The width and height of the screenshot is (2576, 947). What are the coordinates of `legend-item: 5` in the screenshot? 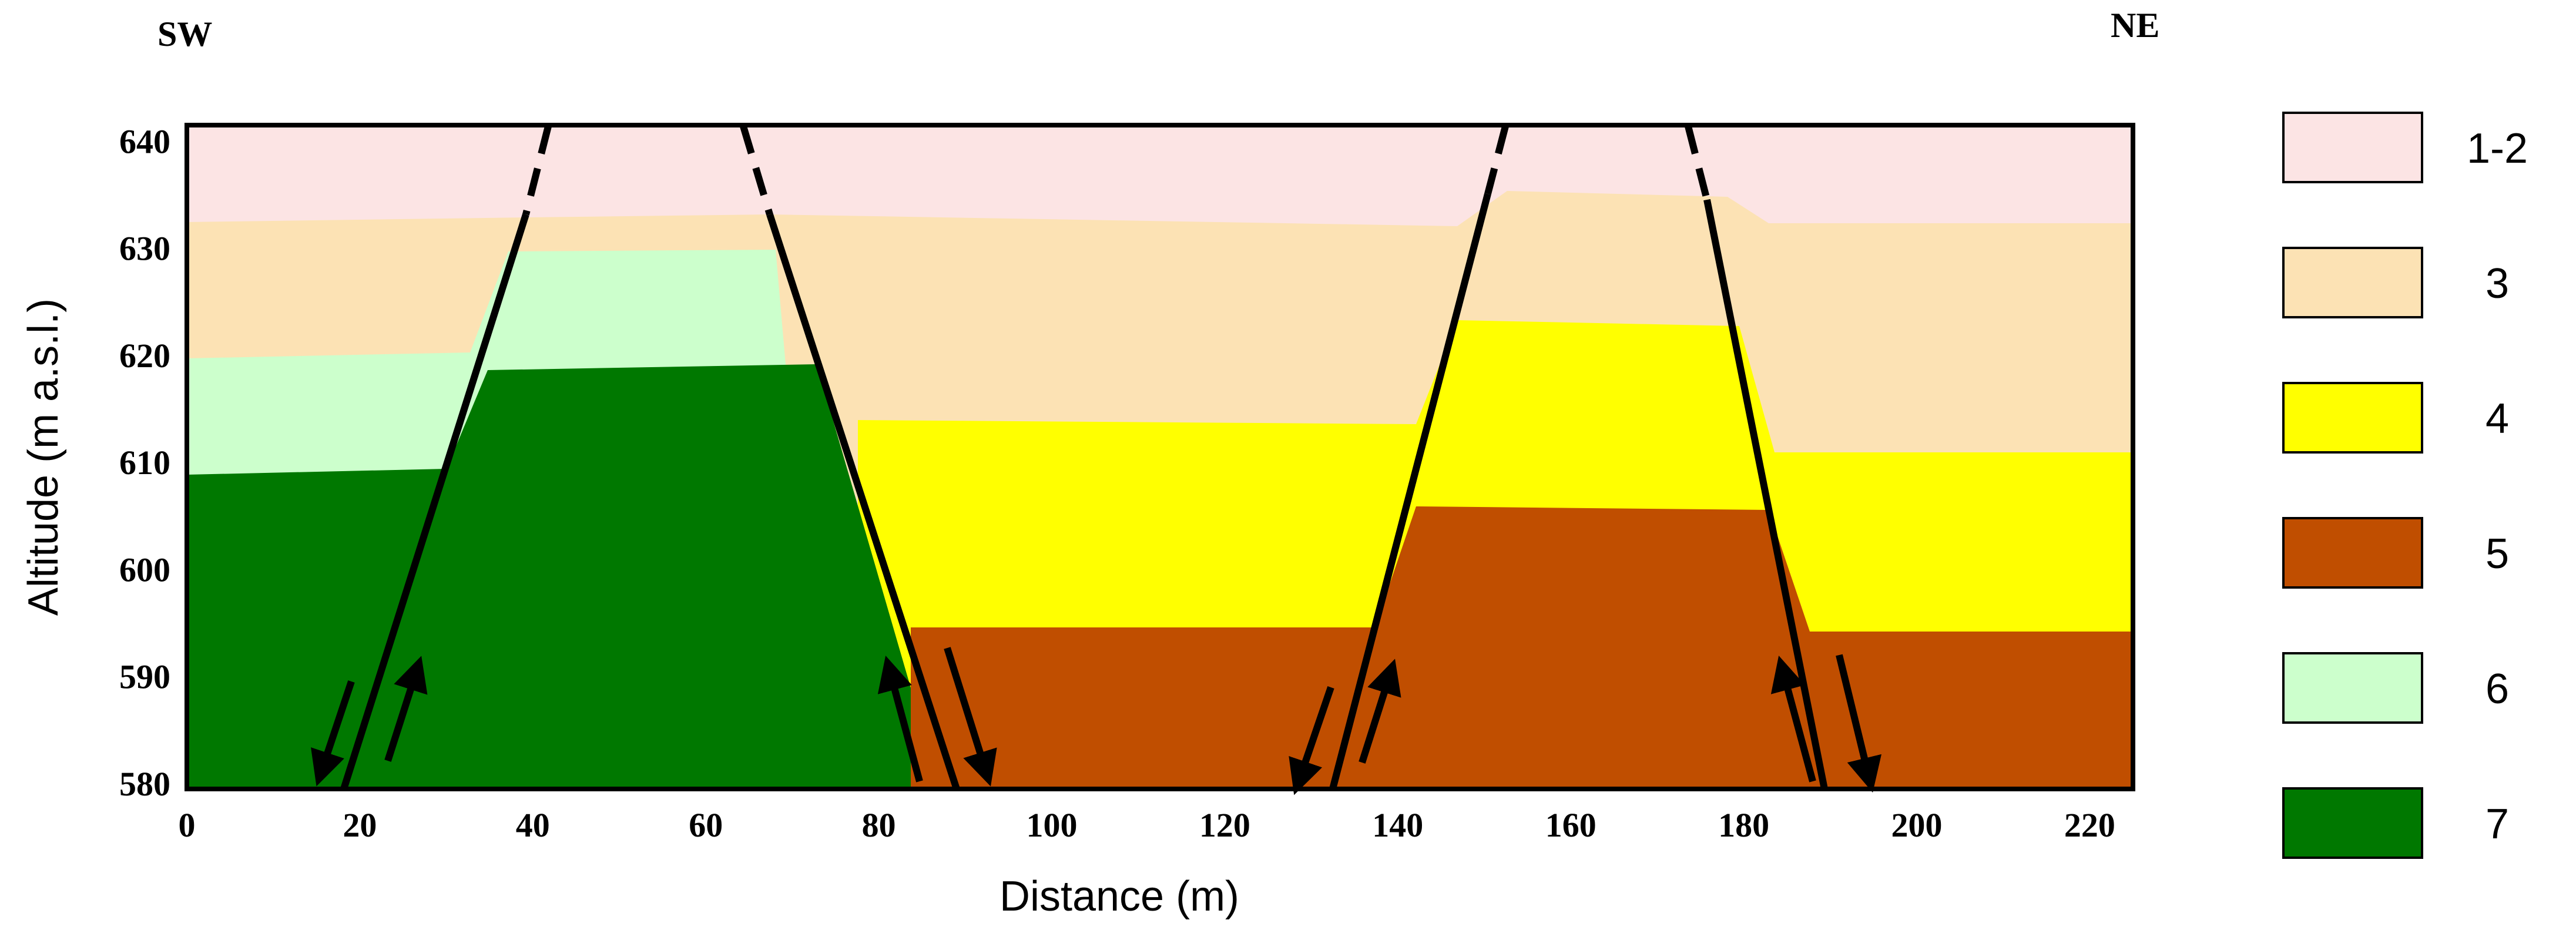 It's located at (2395, 553).